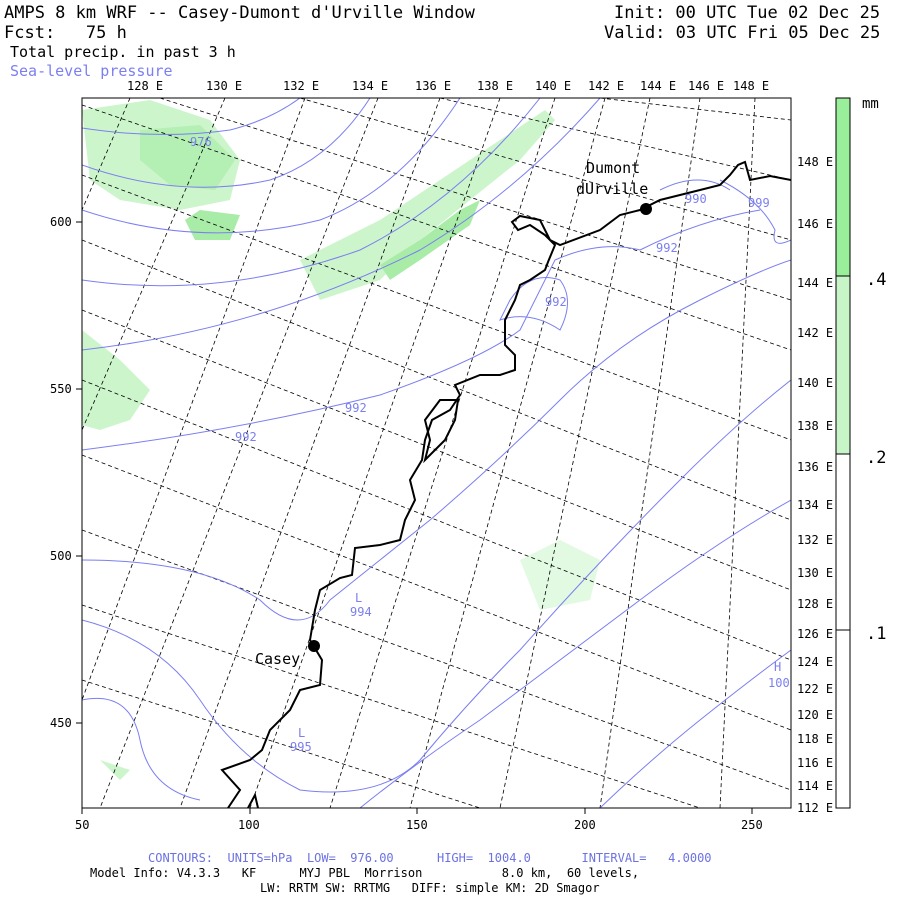  What do you see at coordinates (815, 662) in the screenshot?
I see `lon-label: 124 E` at bounding box center [815, 662].